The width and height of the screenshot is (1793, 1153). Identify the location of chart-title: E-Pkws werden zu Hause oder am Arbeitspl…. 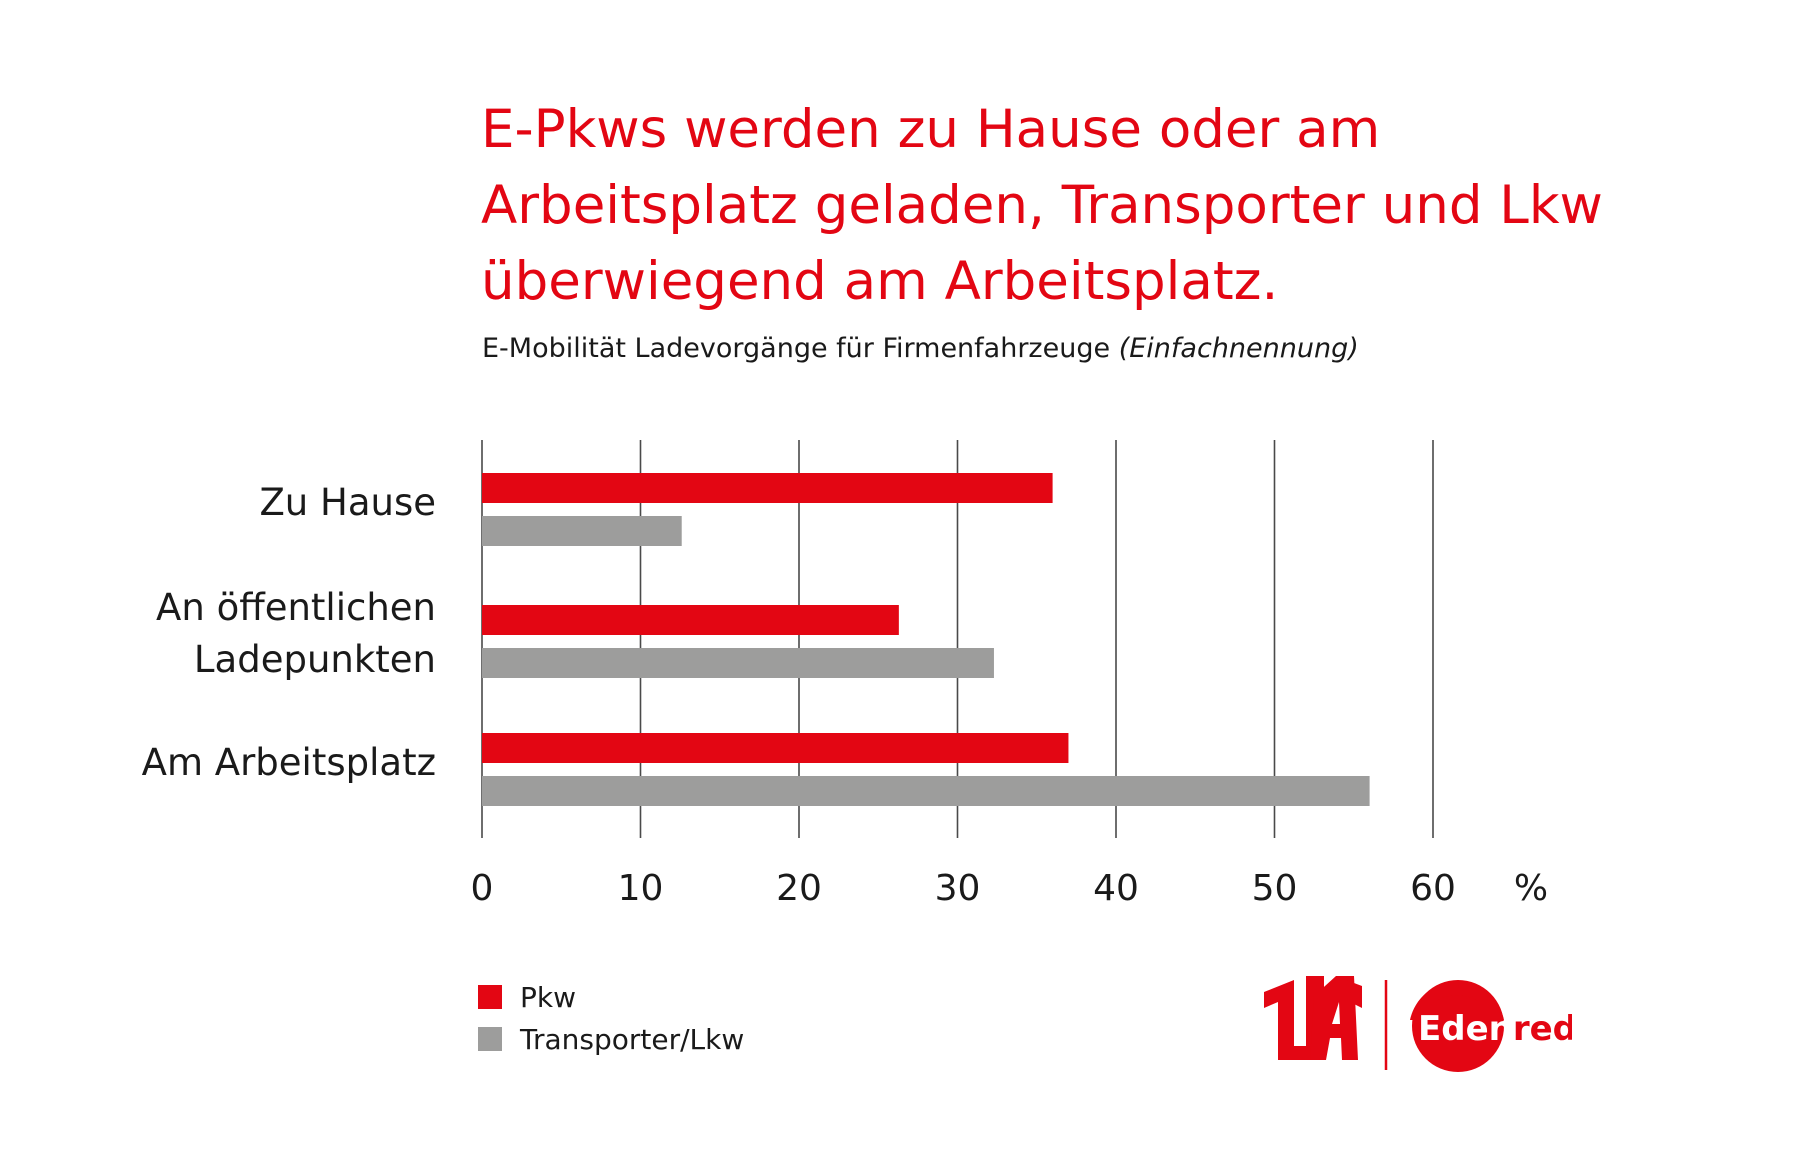
(1042, 205).